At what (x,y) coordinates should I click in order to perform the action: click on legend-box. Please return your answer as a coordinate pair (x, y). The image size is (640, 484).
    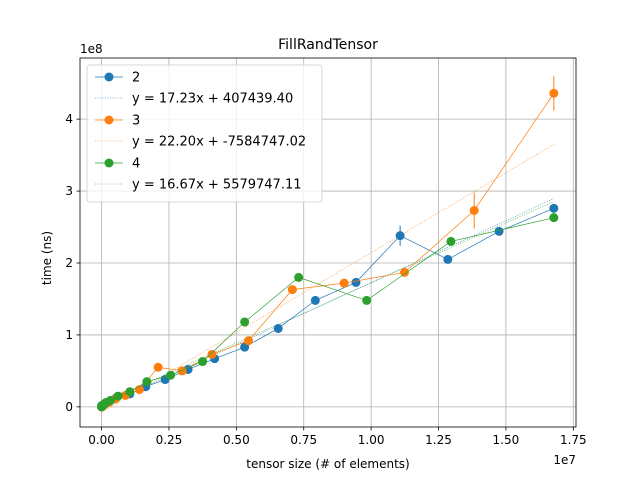
    Looking at the image, I should click on (204, 133).